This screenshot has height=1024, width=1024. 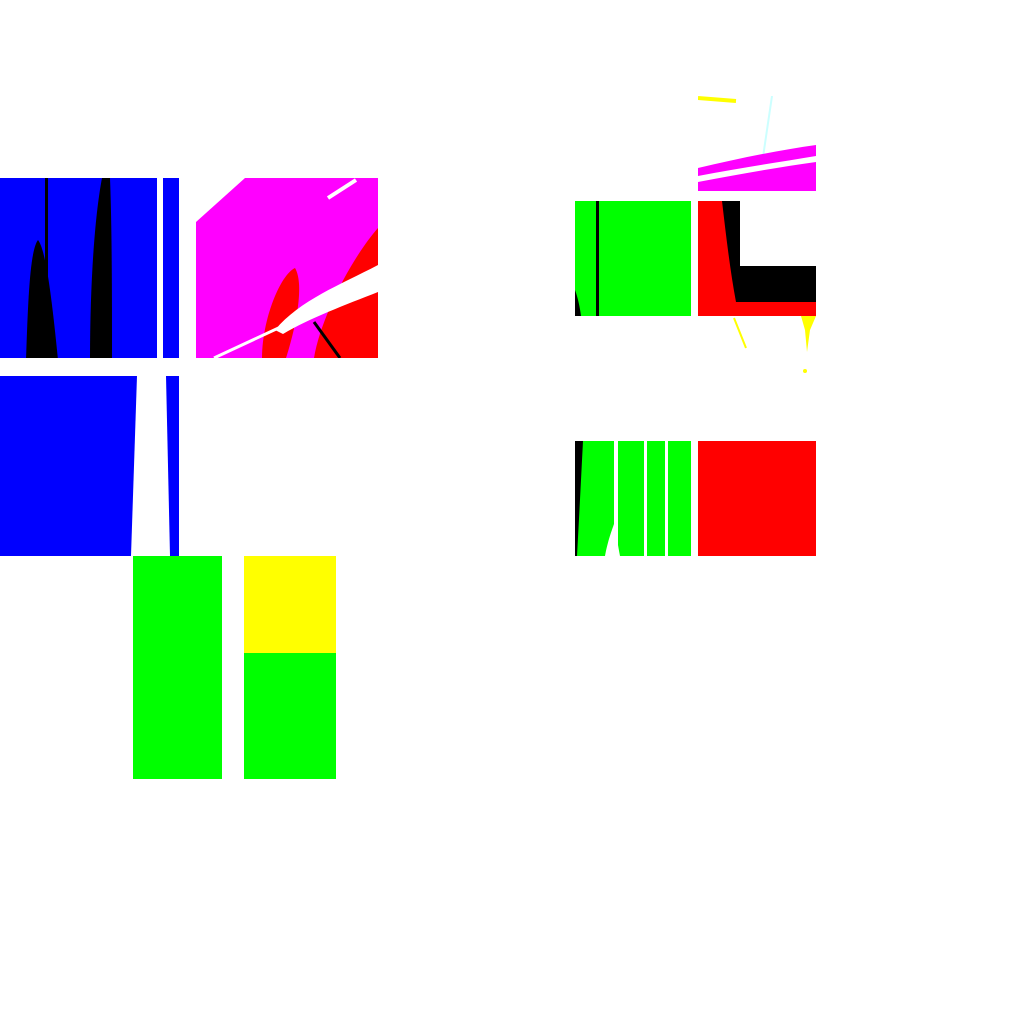 What do you see at coordinates (757, 498) in the screenshot?
I see `red-tile-bottom` at bounding box center [757, 498].